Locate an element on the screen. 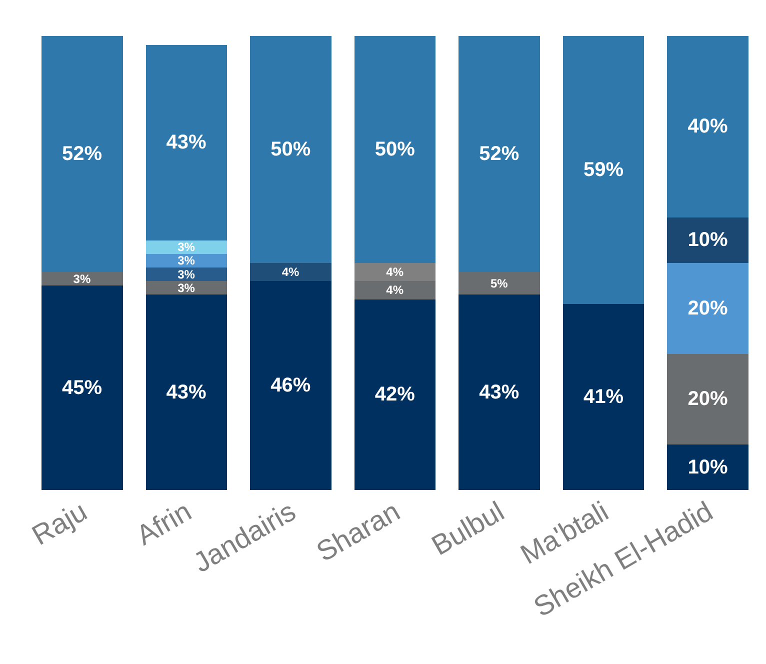 This screenshot has width=766, height=664. data-label: 41% is located at coordinates (603, 397).